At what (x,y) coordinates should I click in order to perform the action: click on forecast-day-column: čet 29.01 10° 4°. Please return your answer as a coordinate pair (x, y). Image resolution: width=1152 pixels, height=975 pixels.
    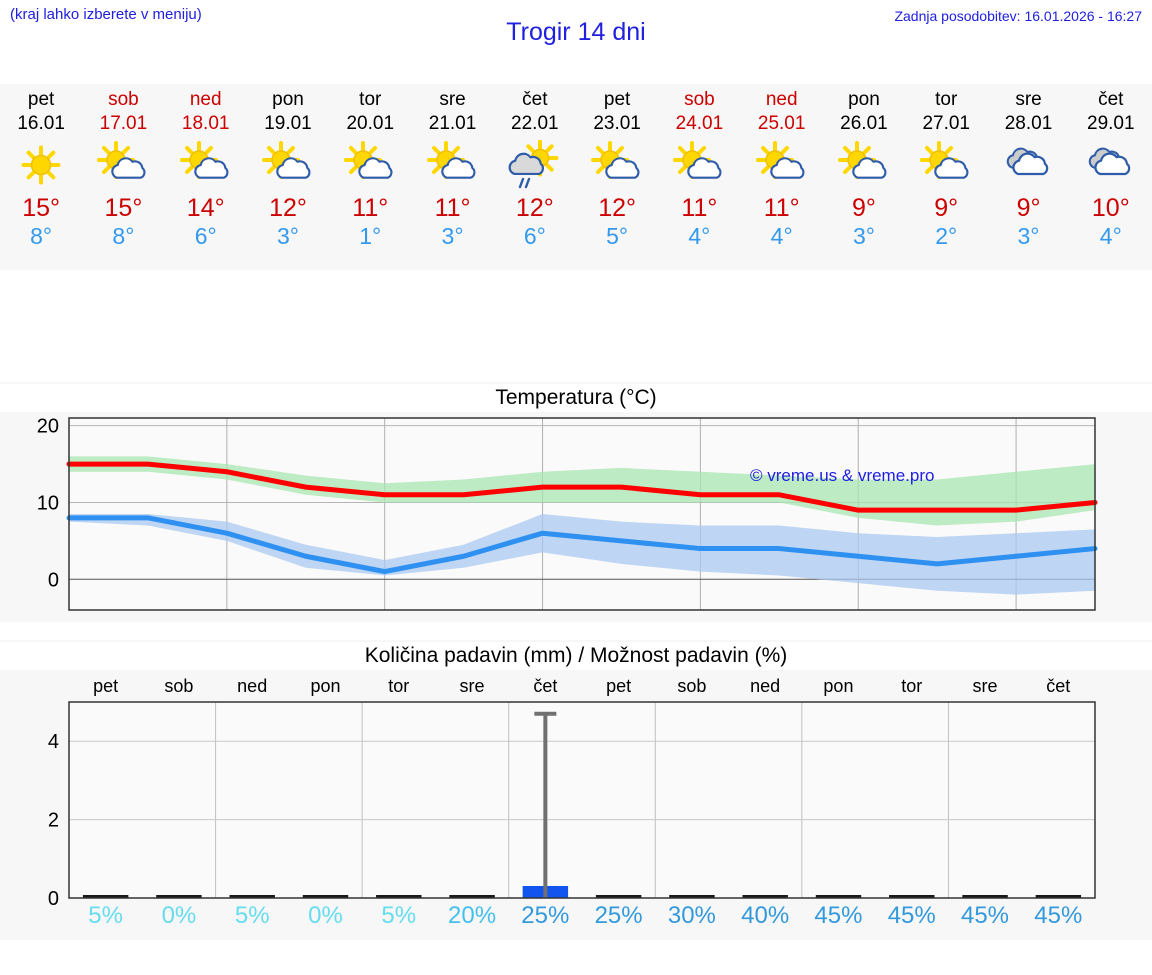
    Looking at the image, I should click on (1111, 177).